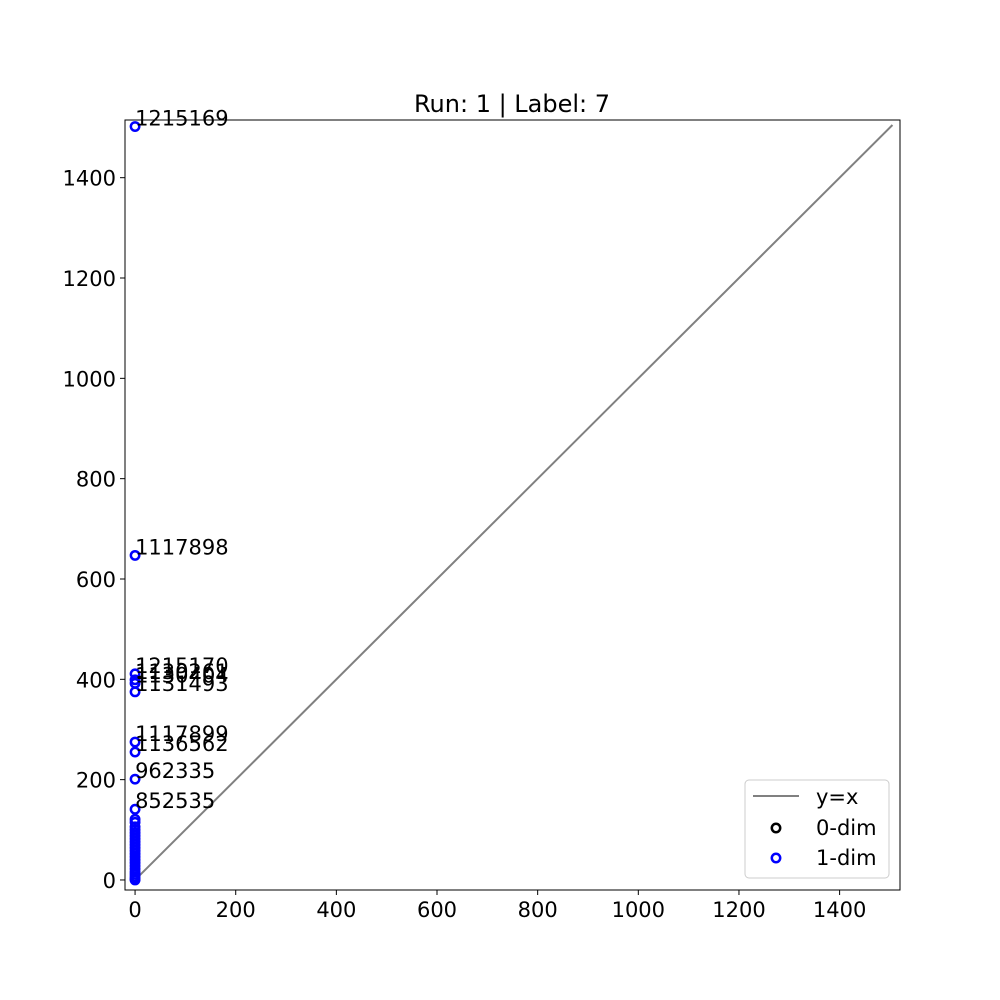 Image resolution: width=1000 pixels, height=1000 pixels. What do you see at coordinates (175, 801) in the screenshot?
I see `point-label: 852535` at bounding box center [175, 801].